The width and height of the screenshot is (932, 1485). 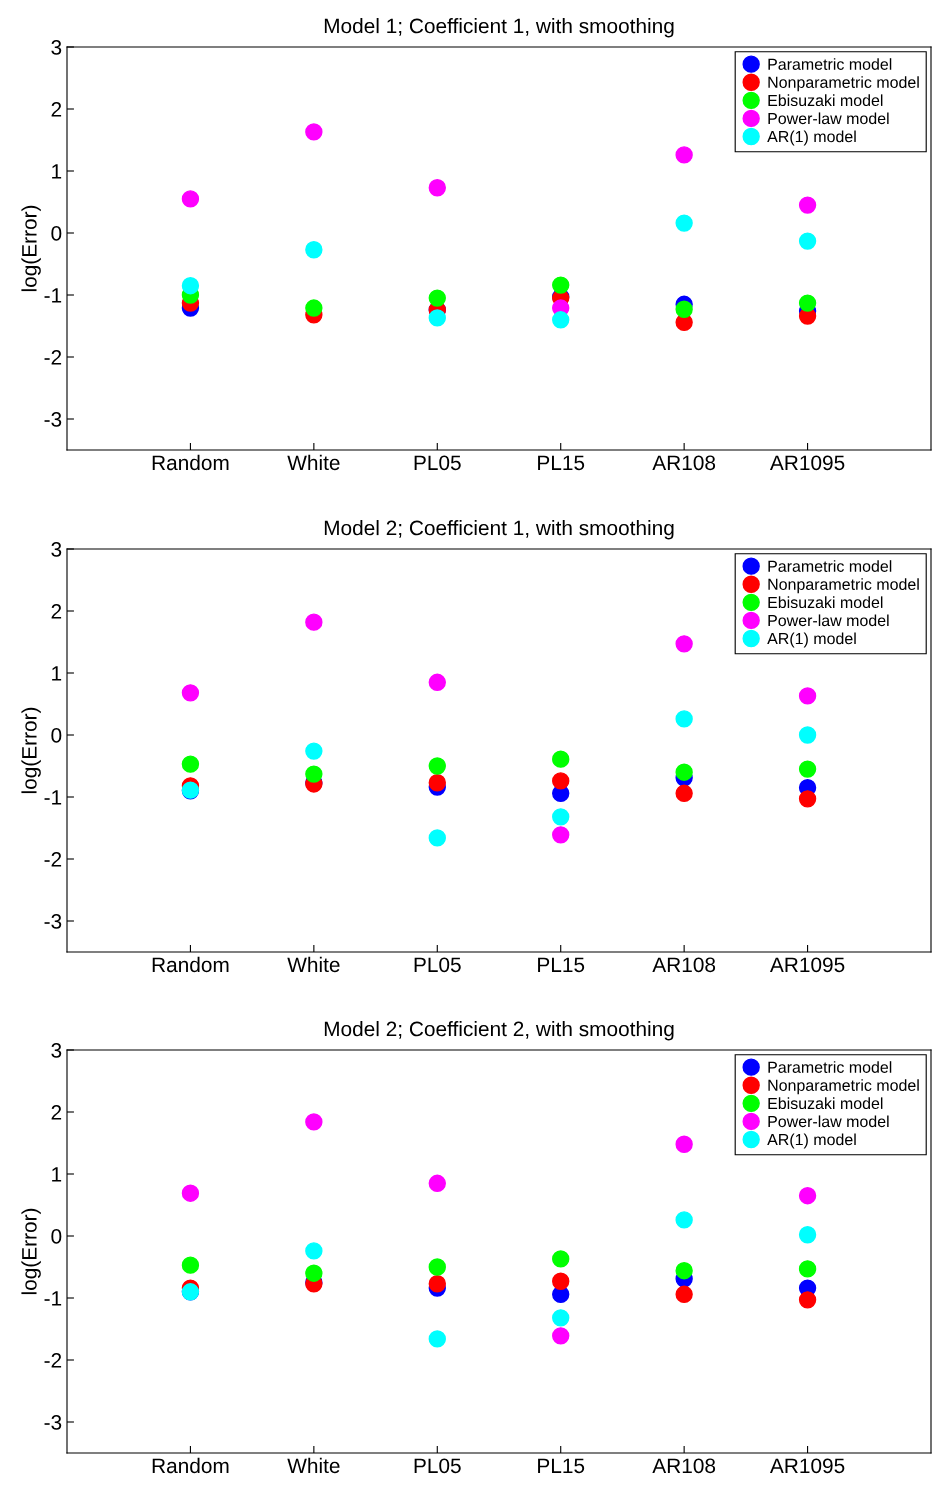 I want to click on y-tick-label: 1, so click(x=57, y=673).